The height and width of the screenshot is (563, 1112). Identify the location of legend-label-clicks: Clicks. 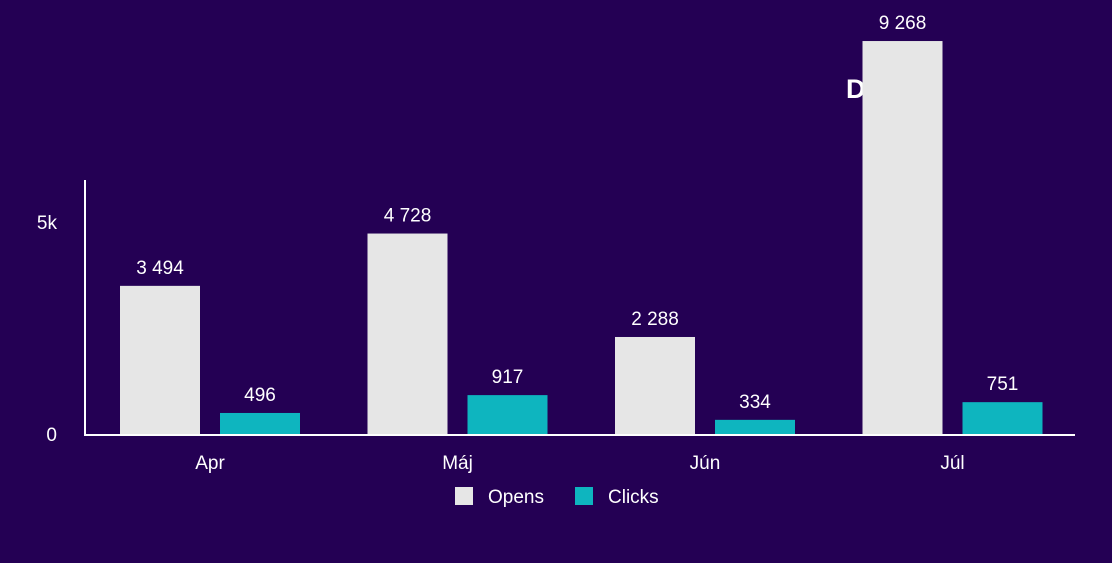
(633, 497).